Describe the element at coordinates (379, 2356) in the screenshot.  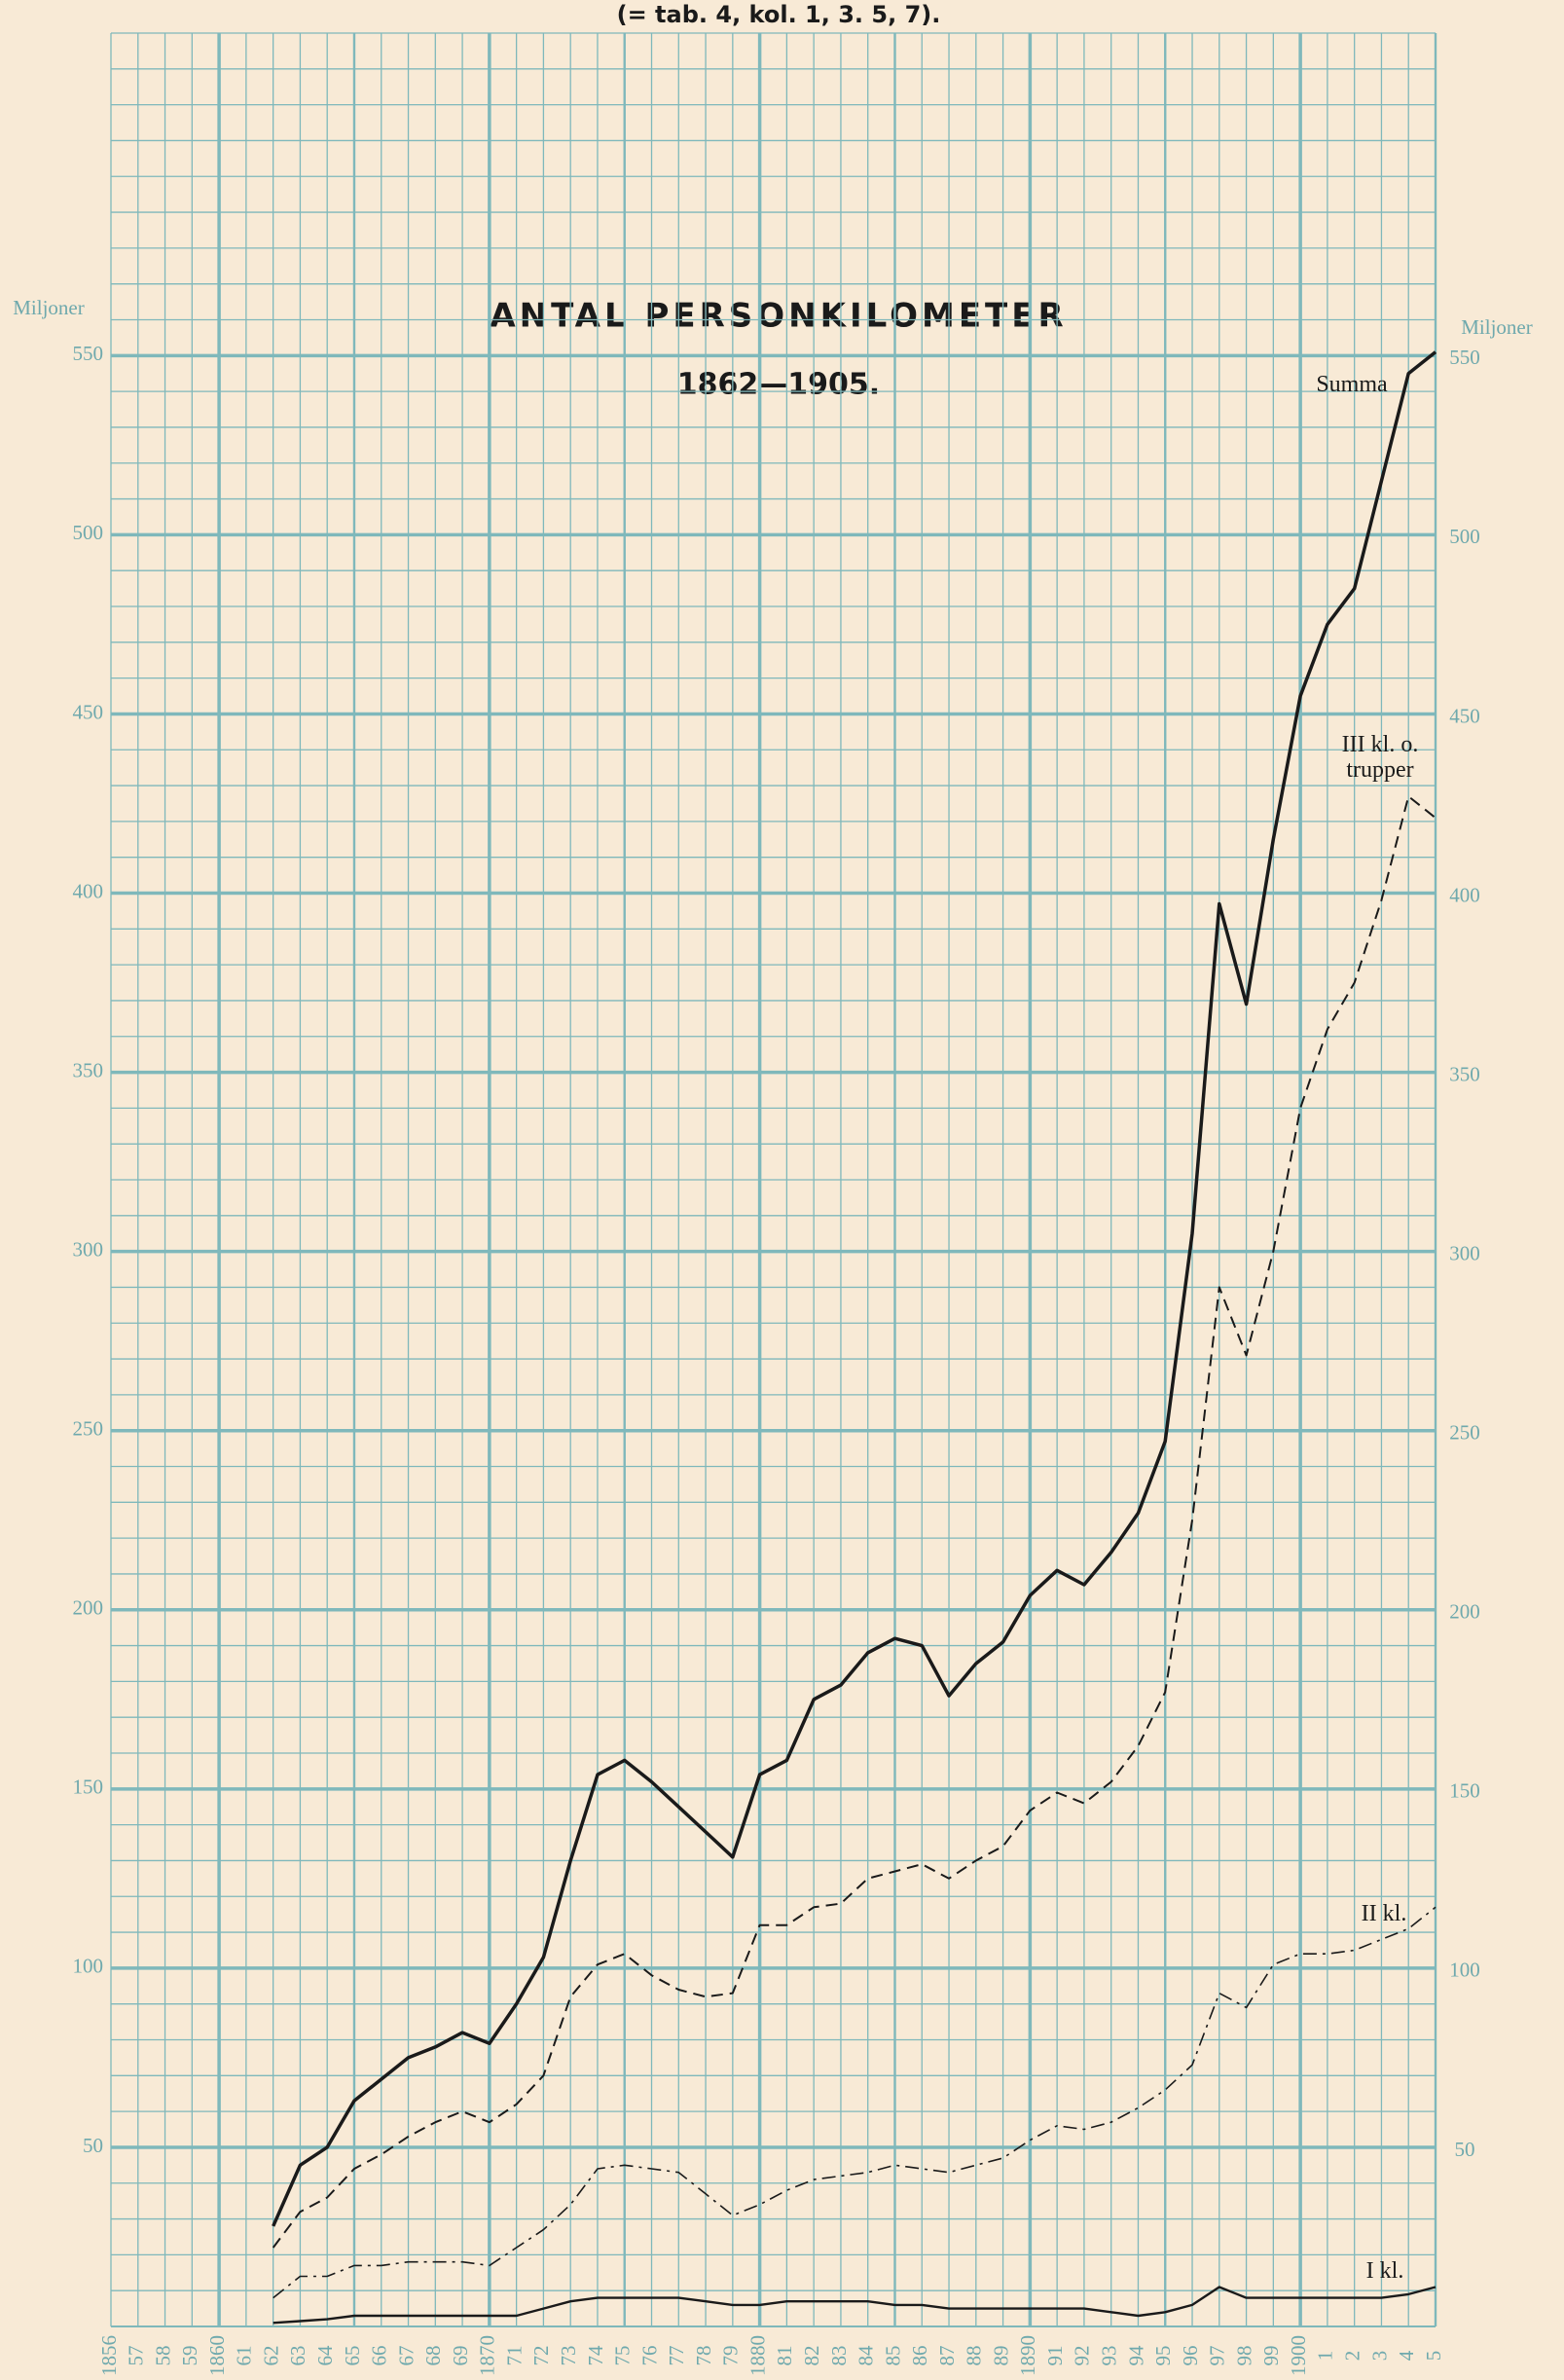
I see `x-tick-label: 66` at that location.